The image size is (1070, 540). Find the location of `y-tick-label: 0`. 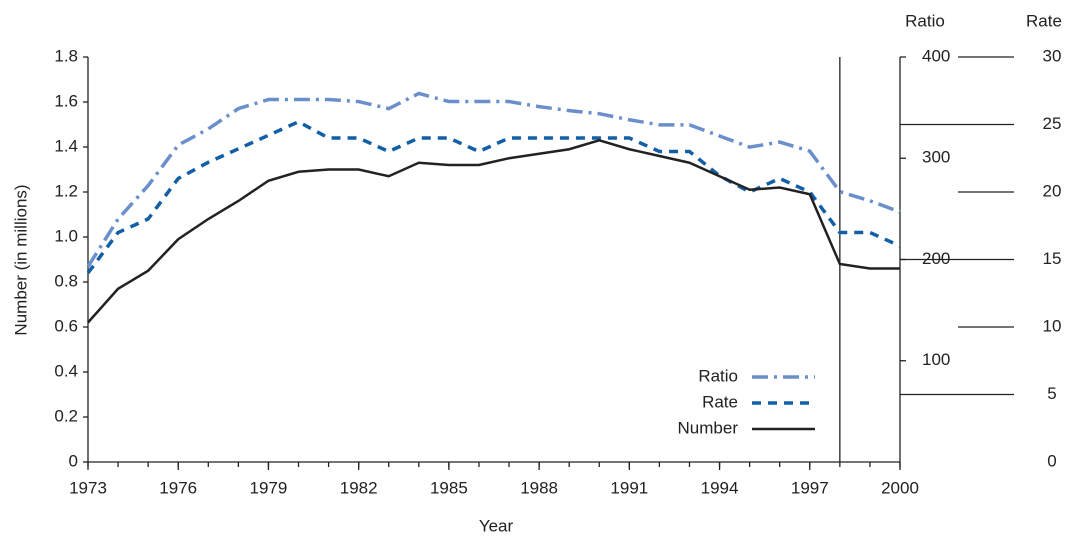

y-tick-label: 0 is located at coordinates (73, 460).